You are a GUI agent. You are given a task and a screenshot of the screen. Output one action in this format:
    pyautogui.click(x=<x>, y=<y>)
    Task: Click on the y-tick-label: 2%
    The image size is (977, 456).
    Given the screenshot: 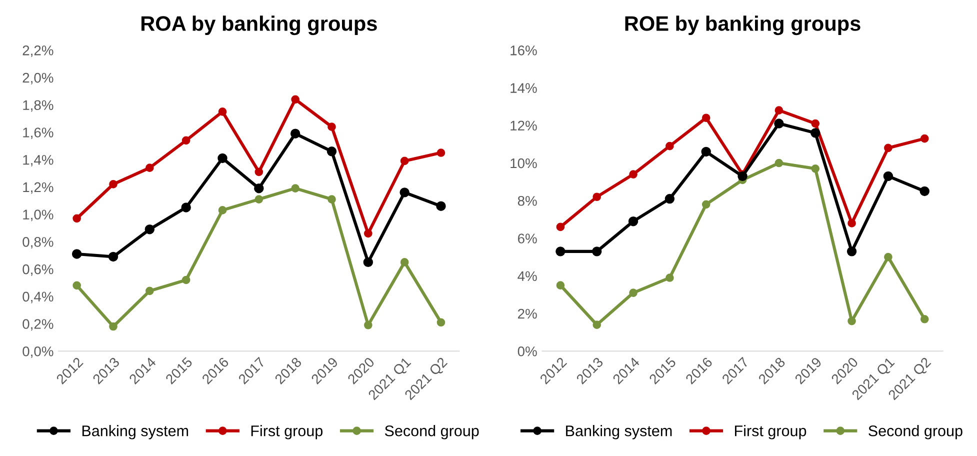 What is the action you would take?
    pyautogui.click(x=527, y=313)
    